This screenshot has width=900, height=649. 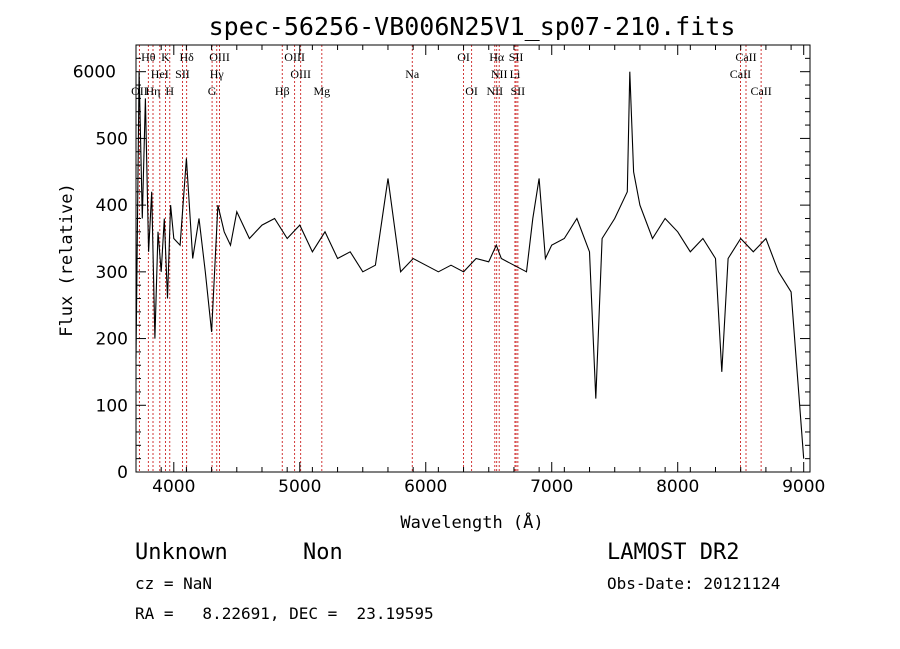 I want to click on spectral-line-label: Hδ, so click(x=186, y=57).